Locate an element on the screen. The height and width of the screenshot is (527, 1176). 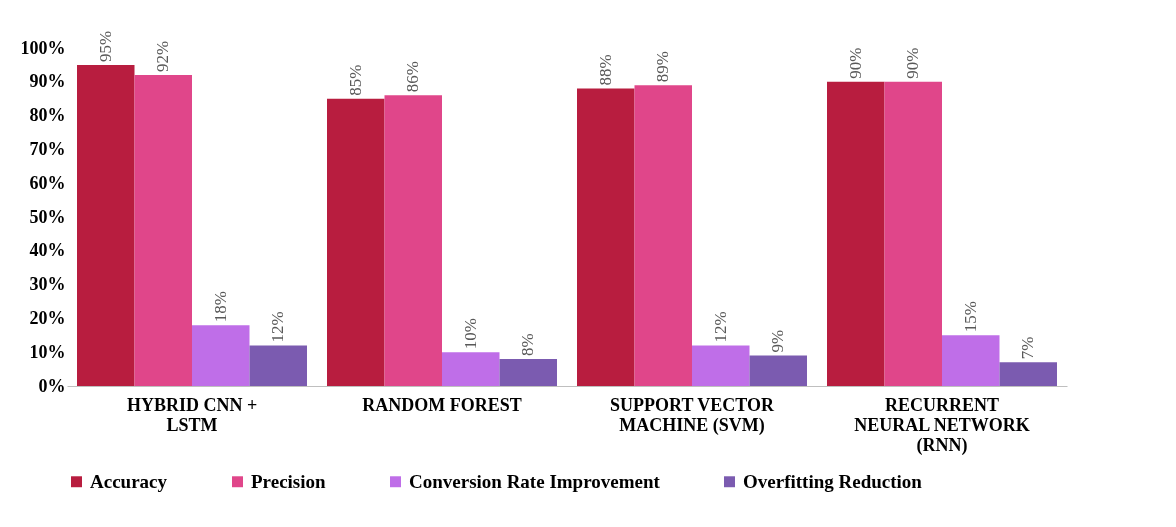
y-tick-label: 40% is located at coordinates (47, 250).